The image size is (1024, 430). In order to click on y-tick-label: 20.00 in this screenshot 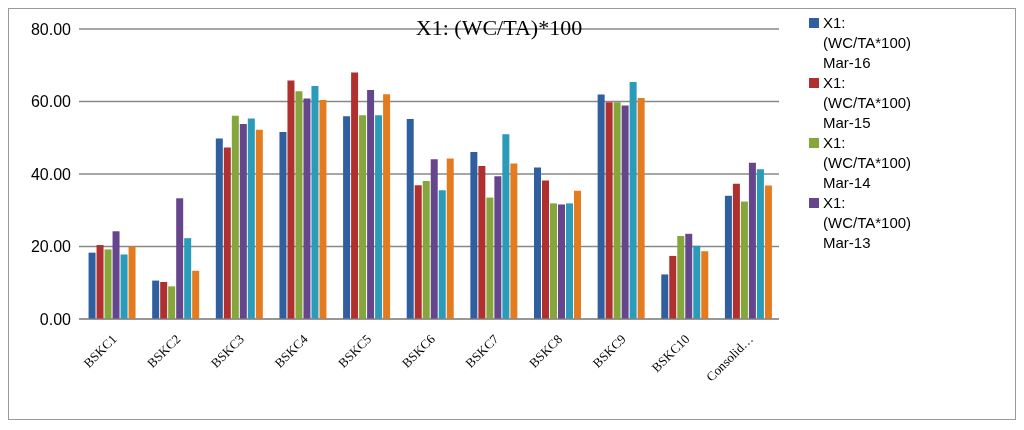, I will do `click(51, 247)`.